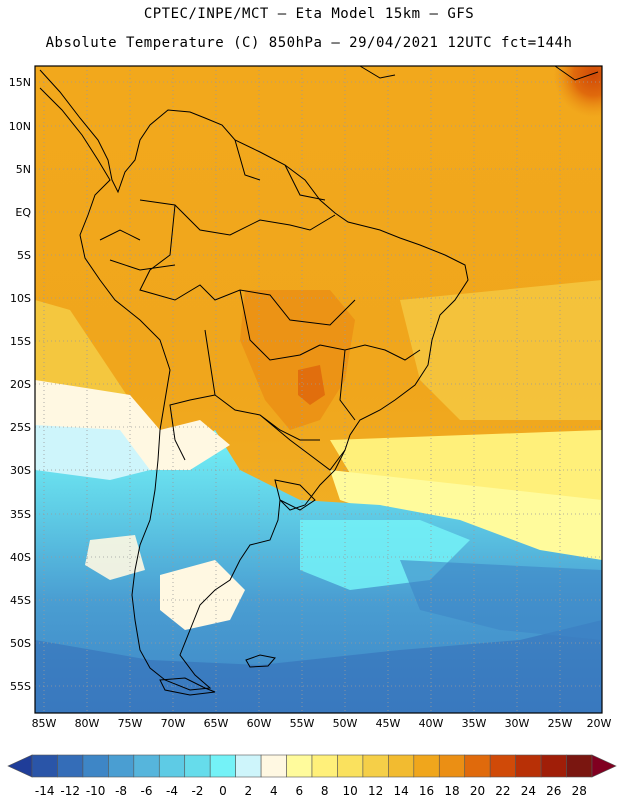 Image resolution: width=618 pixels, height=800 pixels. I want to click on lon-label: 40W, so click(431, 723).